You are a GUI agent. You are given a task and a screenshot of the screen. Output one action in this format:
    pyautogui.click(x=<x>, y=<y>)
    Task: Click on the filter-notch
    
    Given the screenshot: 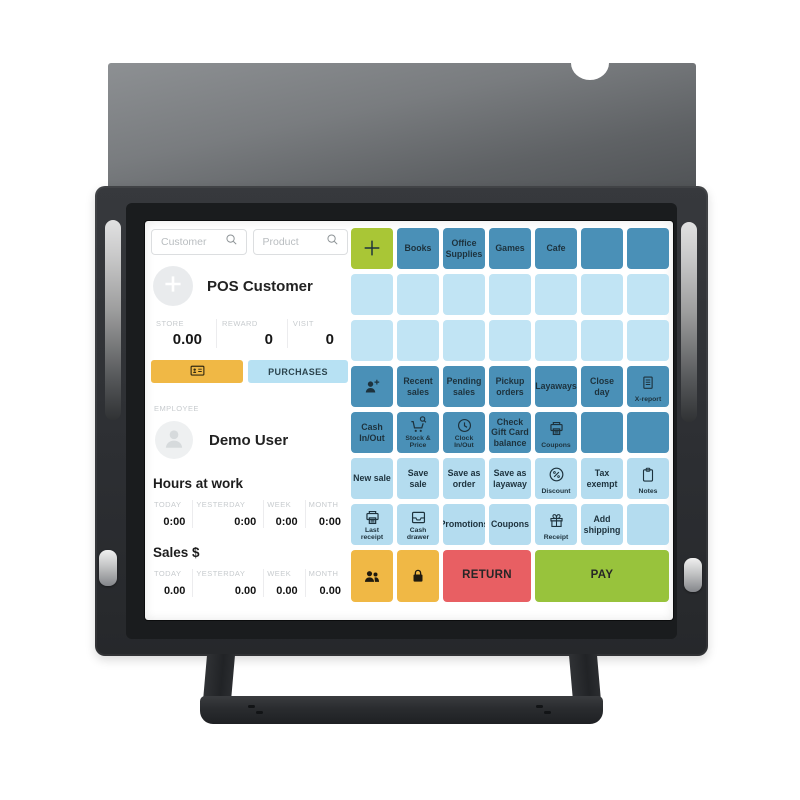 What is the action you would take?
    pyautogui.click(x=590, y=63)
    